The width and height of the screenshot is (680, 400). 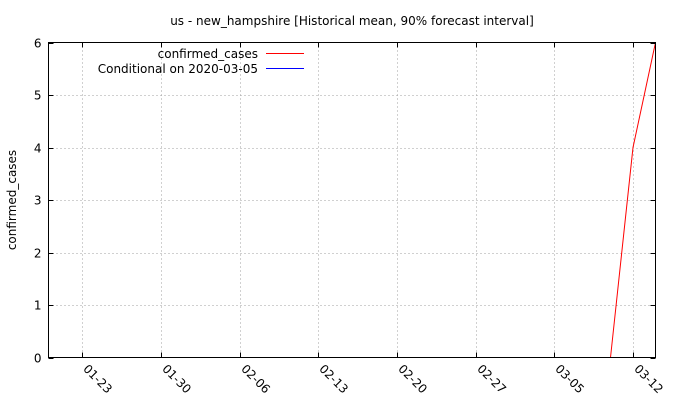 What do you see at coordinates (38, 149) in the screenshot?
I see `y-tick-label: 4` at bounding box center [38, 149].